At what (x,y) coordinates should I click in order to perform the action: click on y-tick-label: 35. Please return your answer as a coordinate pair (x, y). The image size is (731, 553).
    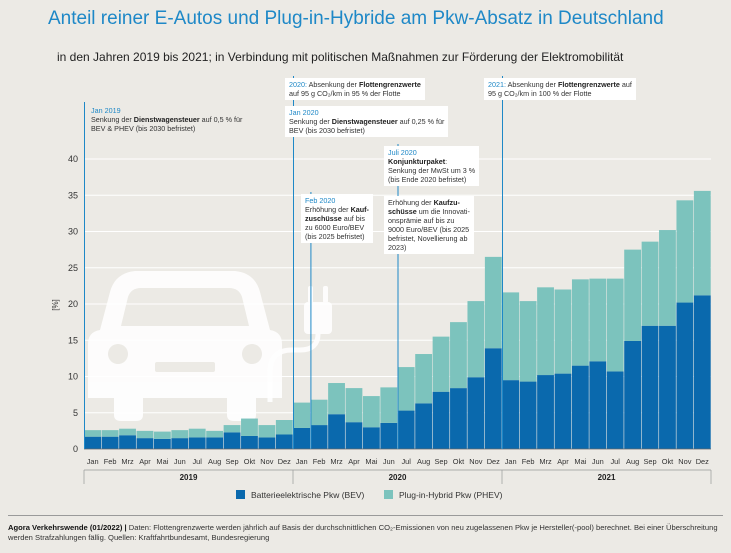
    Looking at the image, I should click on (73, 195).